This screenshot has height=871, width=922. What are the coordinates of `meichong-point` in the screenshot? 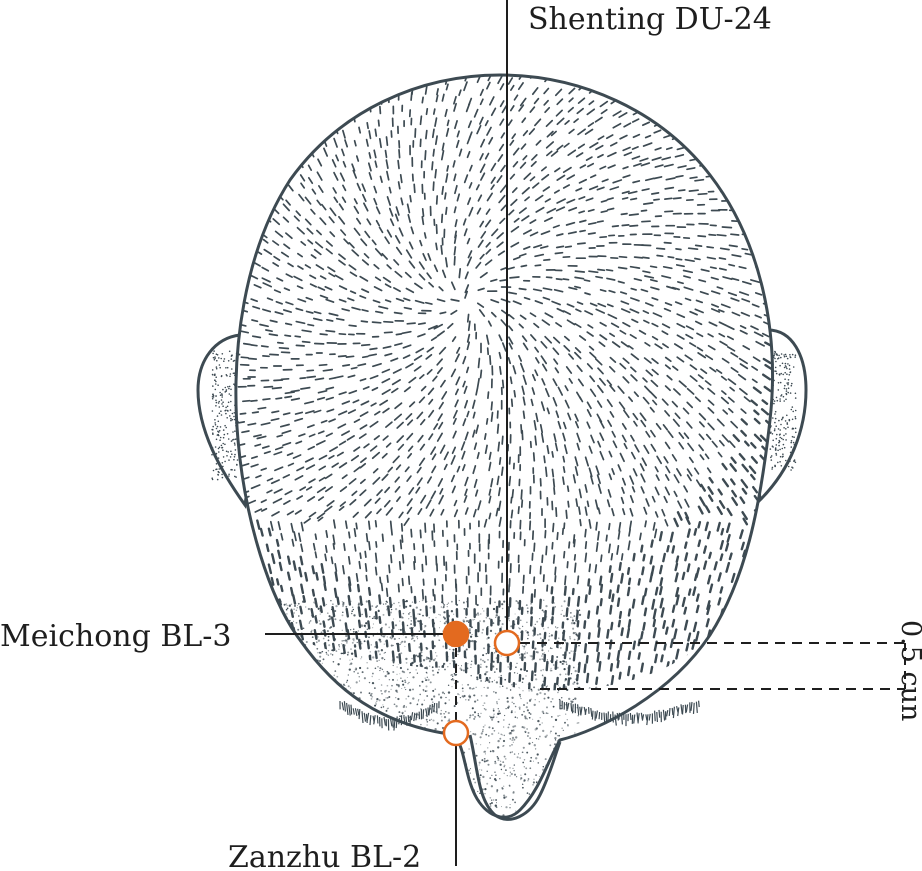 It's located at (456, 634).